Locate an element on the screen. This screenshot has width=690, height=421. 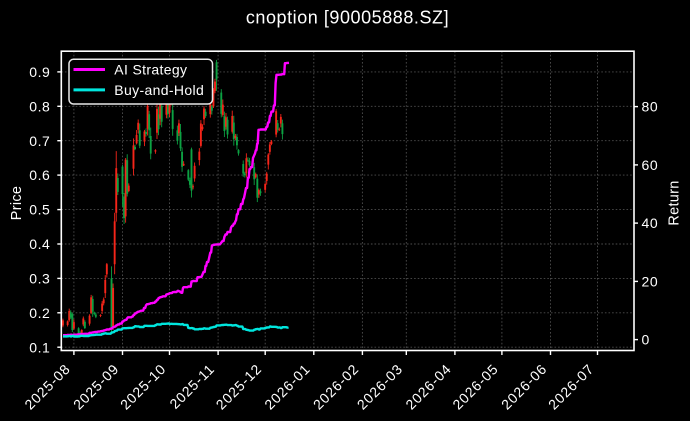
svg-text: 0.3 is located at coordinates (39, 279).